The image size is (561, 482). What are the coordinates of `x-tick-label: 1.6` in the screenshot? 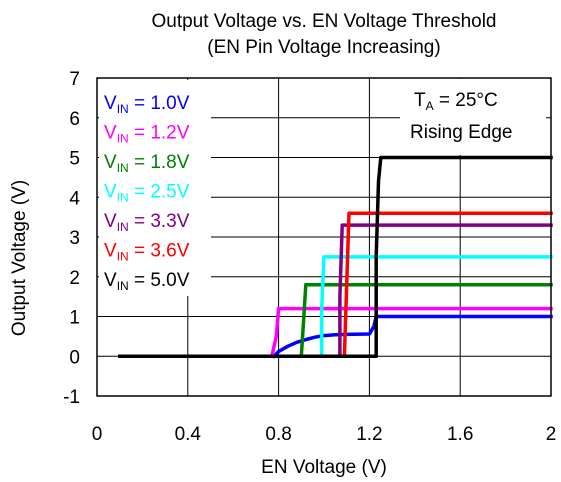 It's located at (460, 434).